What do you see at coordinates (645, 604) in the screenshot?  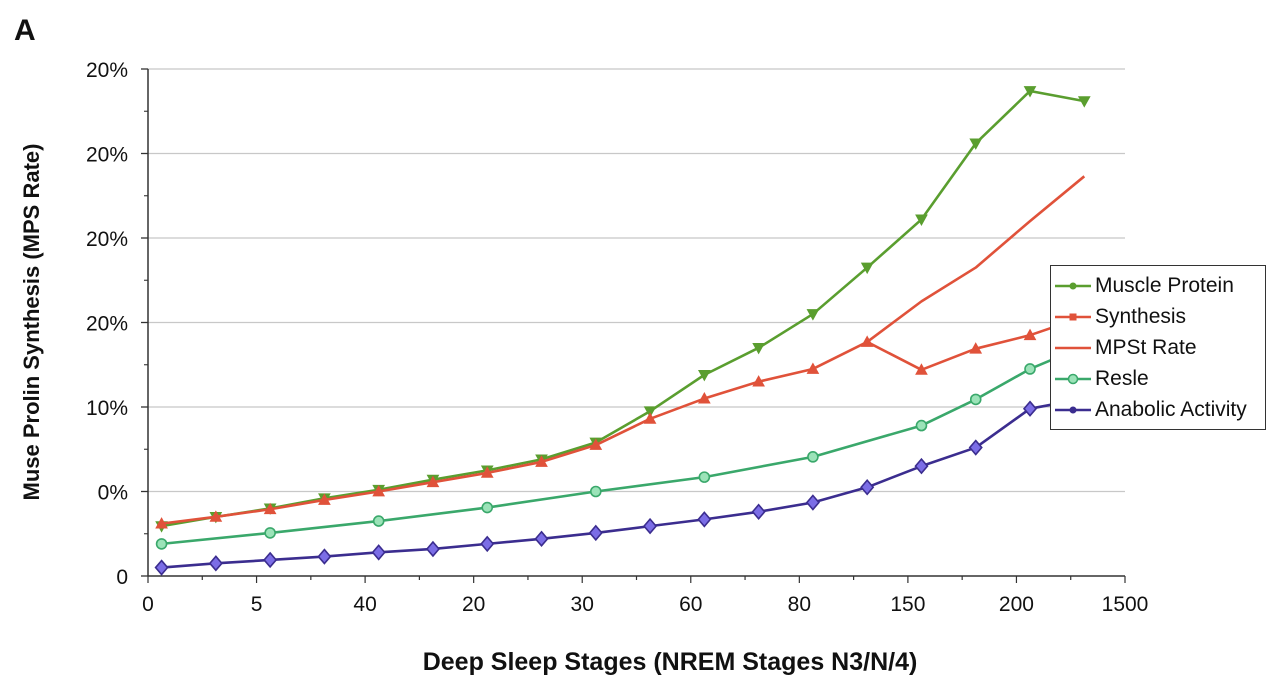 I see `x-tick-labels: 0 5 40 20 30 60 80 150 200 1500` at bounding box center [645, 604].